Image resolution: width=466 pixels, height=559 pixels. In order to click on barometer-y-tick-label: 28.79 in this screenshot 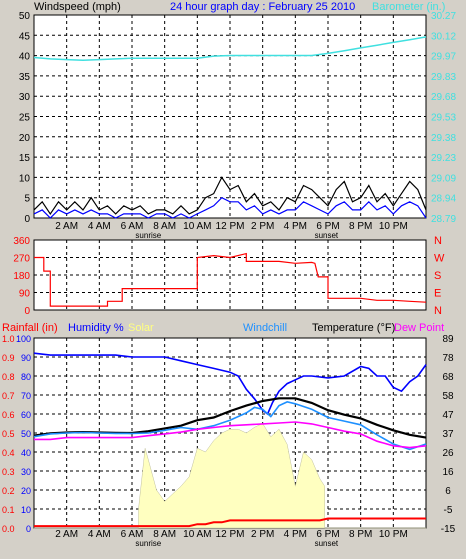, I will do `click(443, 219)`.